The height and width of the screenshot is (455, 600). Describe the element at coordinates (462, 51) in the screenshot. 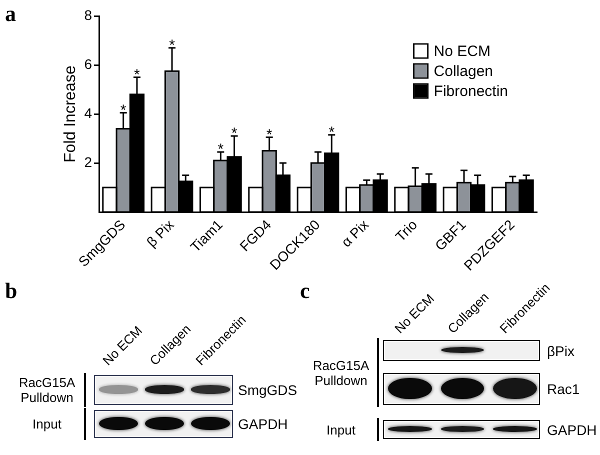

I see `legend-label: No ECM` at that location.